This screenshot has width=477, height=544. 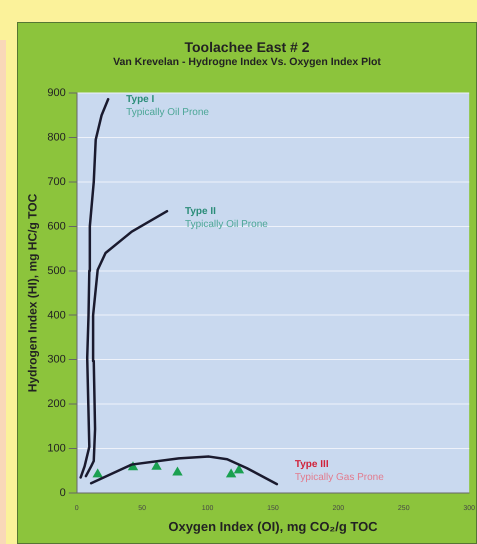 I want to click on y-tick-label: 400, so click(x=56, y=315).